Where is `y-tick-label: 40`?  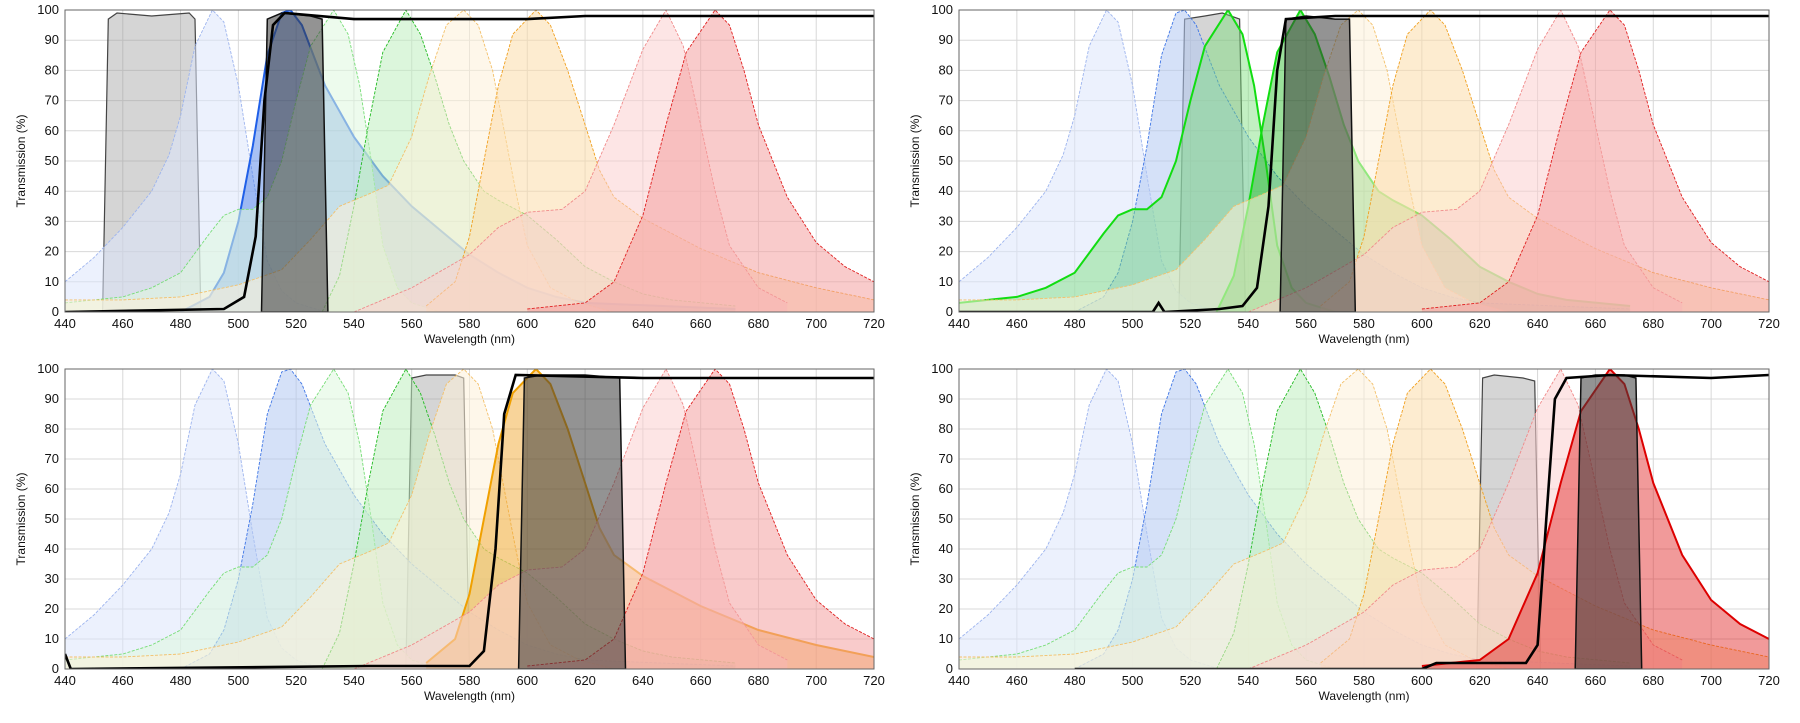 y-tick-label: 40 is located at coordinates (52, 548).